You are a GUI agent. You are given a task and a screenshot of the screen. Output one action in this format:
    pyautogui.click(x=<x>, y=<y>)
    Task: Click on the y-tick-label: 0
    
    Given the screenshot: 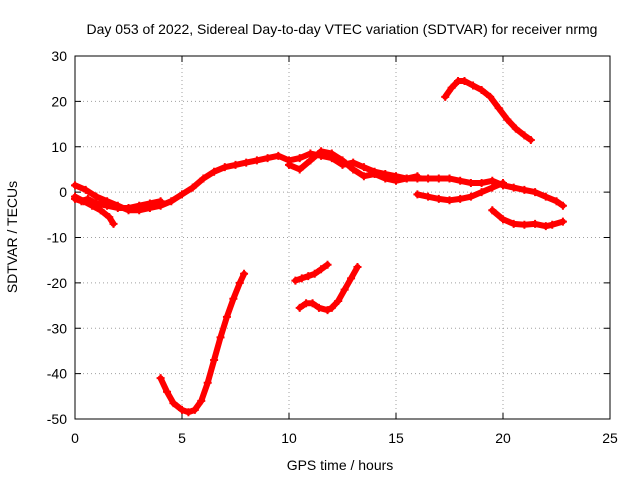 What is the action you would take?
    pyautogui.click(x=63, y=192)
    